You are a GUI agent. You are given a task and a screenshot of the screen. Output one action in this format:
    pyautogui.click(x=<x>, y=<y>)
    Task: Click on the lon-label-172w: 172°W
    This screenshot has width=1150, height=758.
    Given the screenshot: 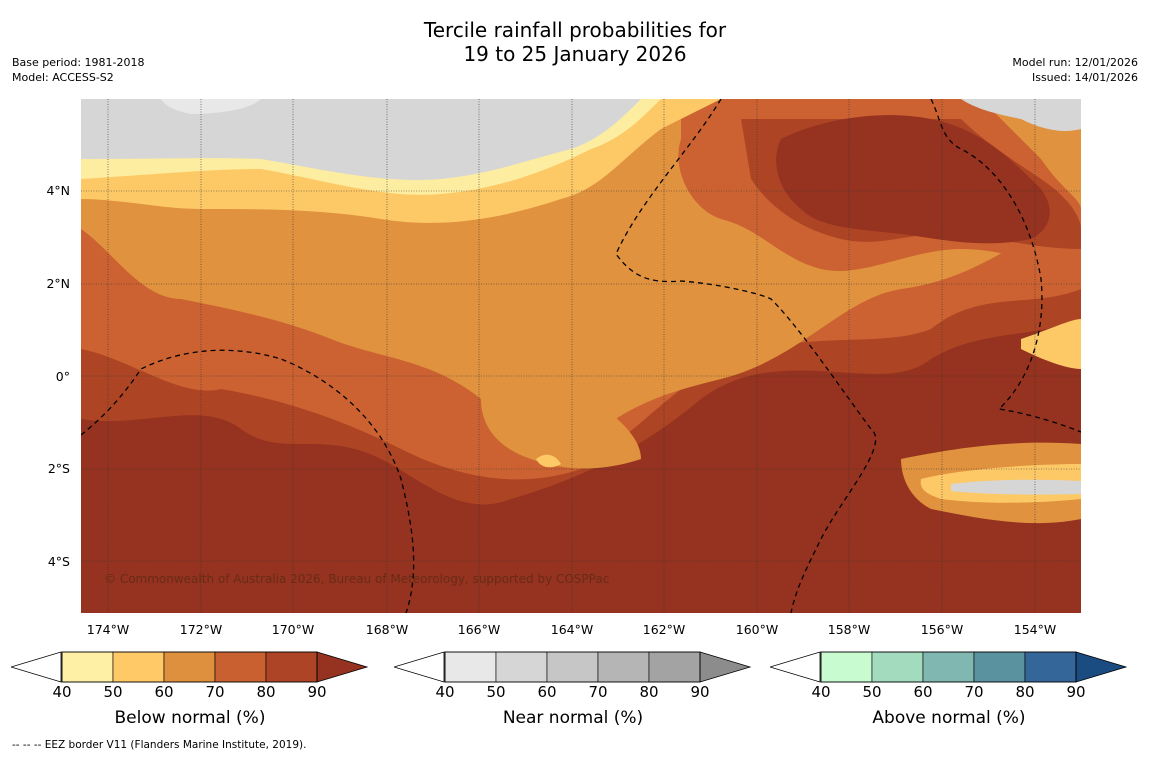 What is the action you would take?
    pyautogui.click(x=201, y=629)
    